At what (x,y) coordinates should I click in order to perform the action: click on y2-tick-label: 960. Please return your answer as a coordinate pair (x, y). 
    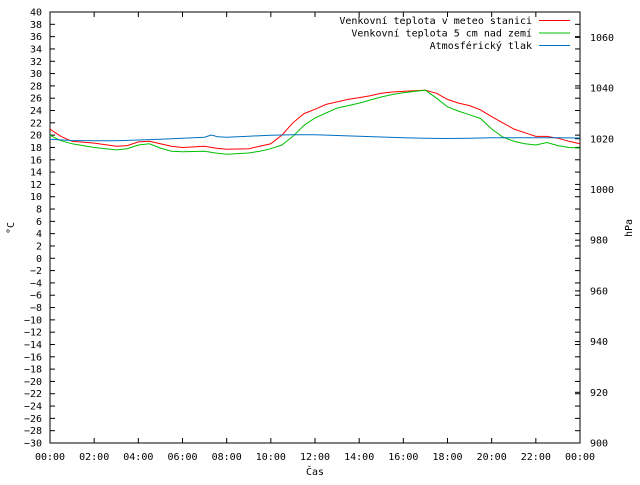
    Looking at the image, I should click on (599, 291).